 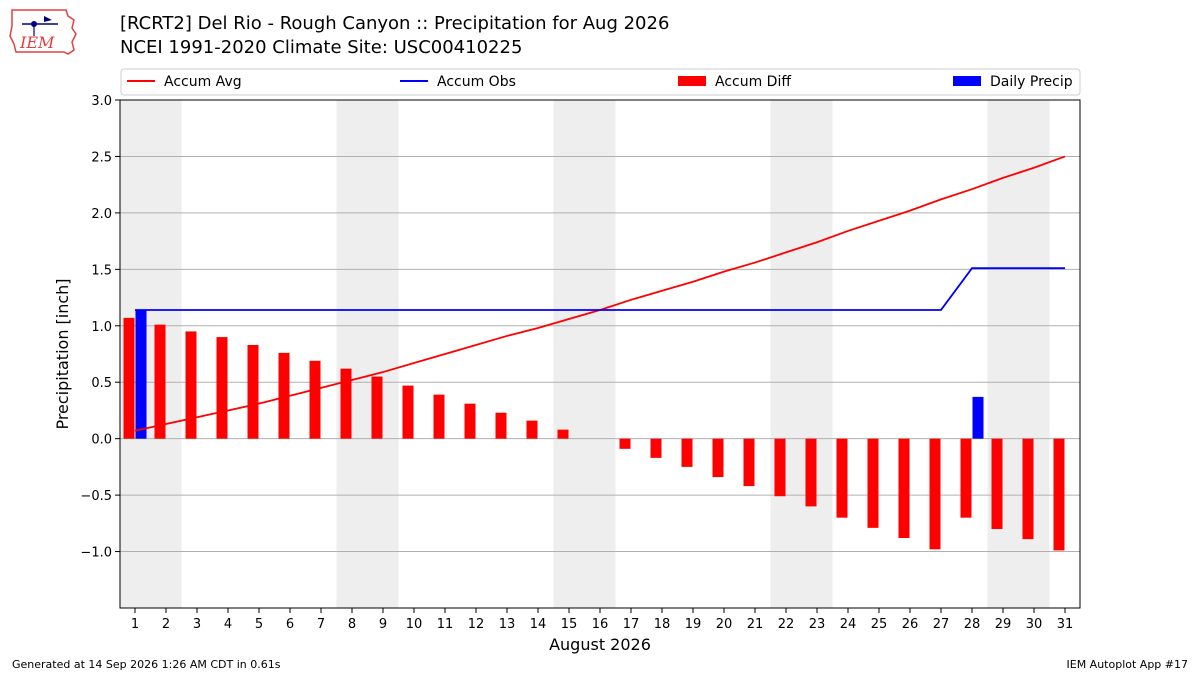 What do you see at coordinates (786, 624) in the screenshot?
I see `x-tick-label: 22` at bounding box center [786, 624].